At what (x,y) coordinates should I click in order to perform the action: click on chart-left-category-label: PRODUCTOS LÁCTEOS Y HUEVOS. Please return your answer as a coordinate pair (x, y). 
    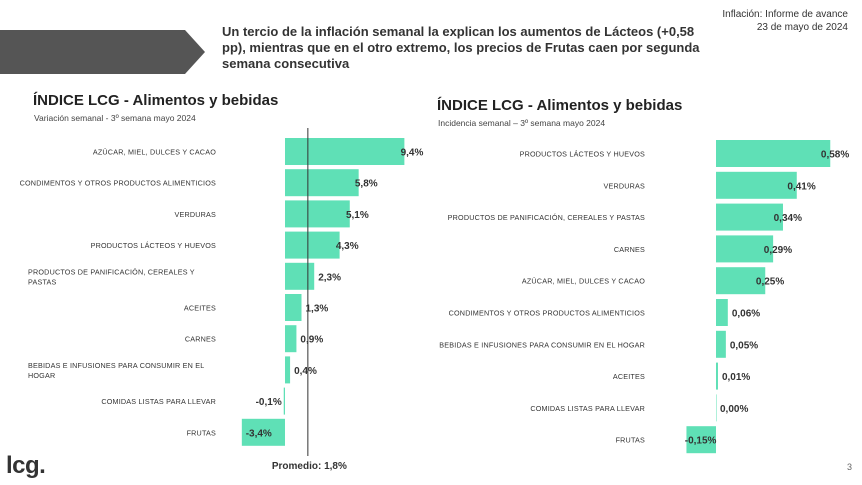
    Looking at the image, I should click on (153, 245).